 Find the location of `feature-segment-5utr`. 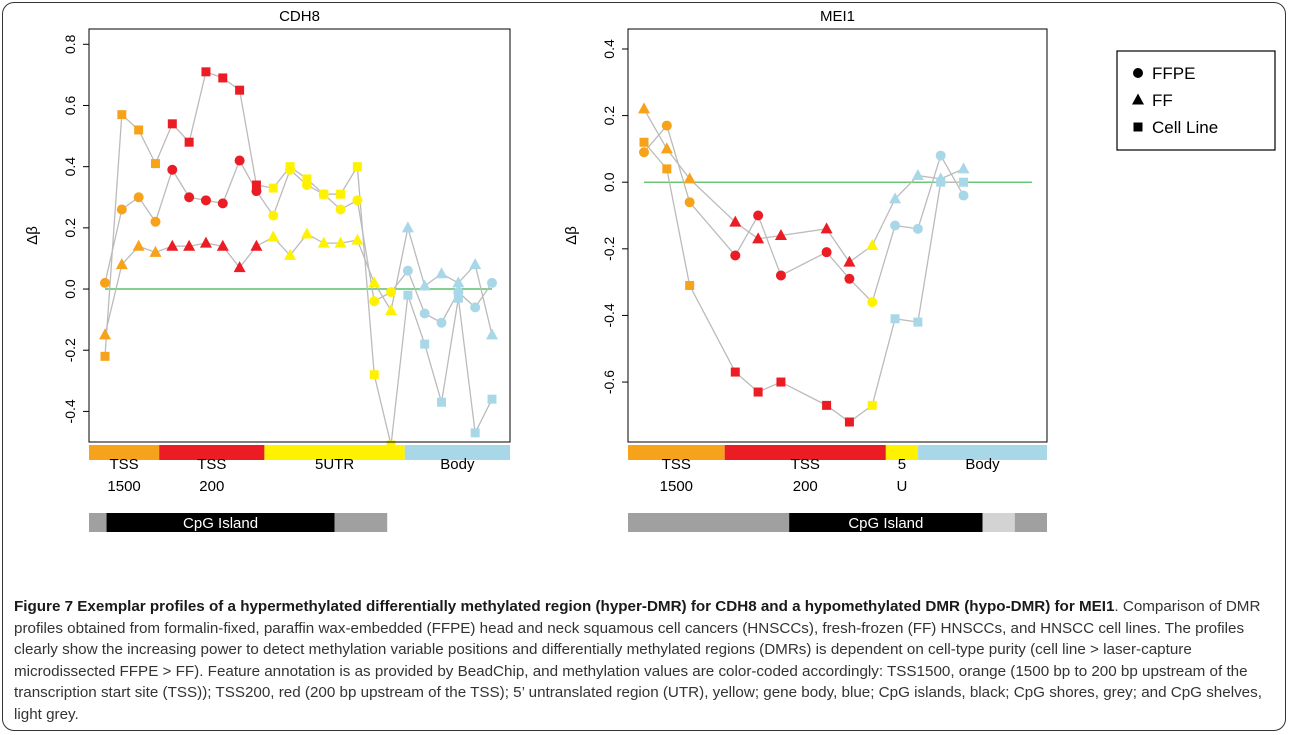

feature-segment-5utr is located at coordinates (334, 452).